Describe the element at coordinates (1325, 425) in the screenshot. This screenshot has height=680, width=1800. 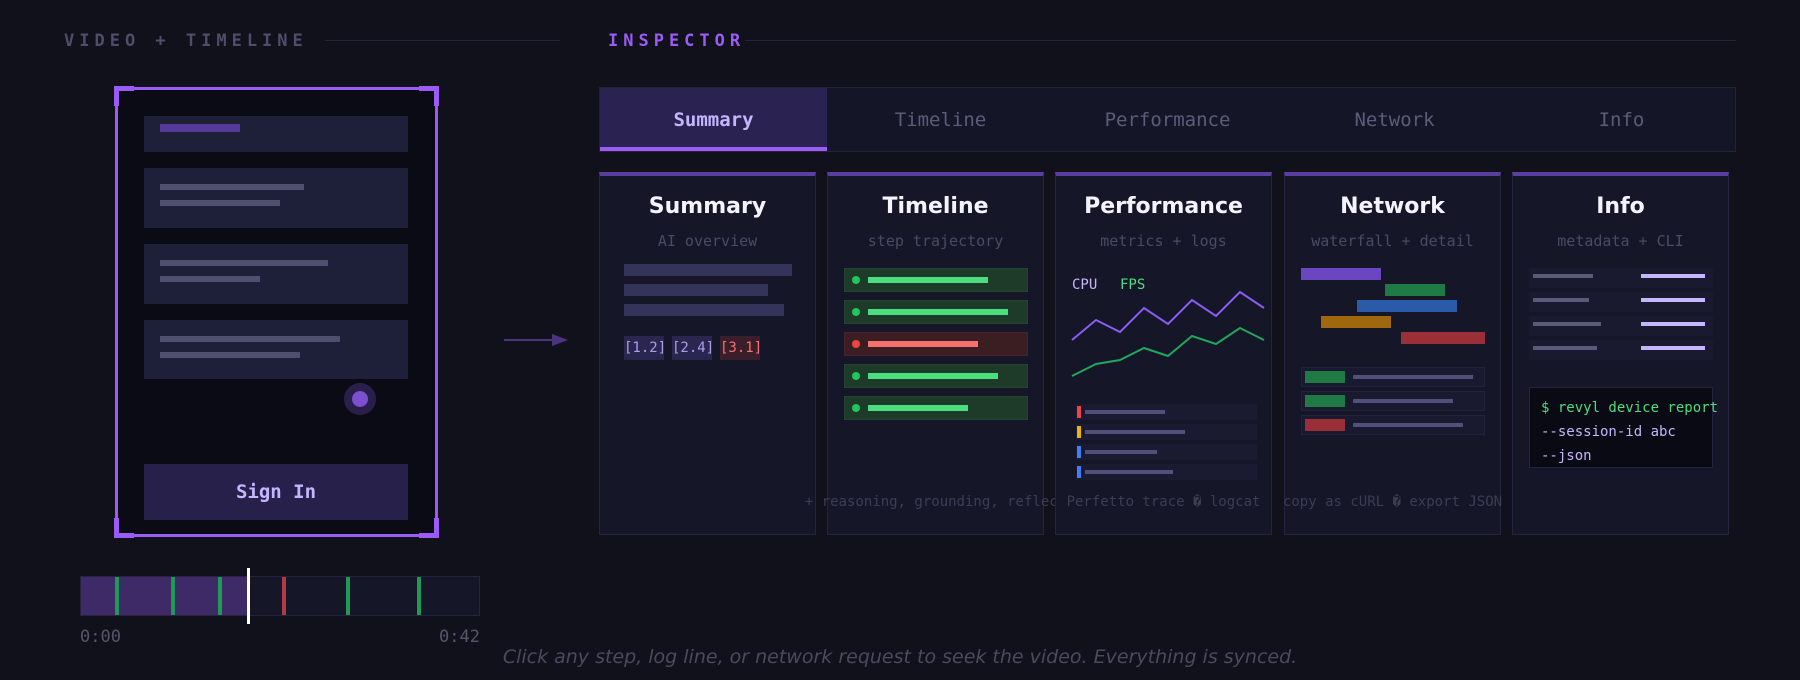
I see `request-status` at that location.